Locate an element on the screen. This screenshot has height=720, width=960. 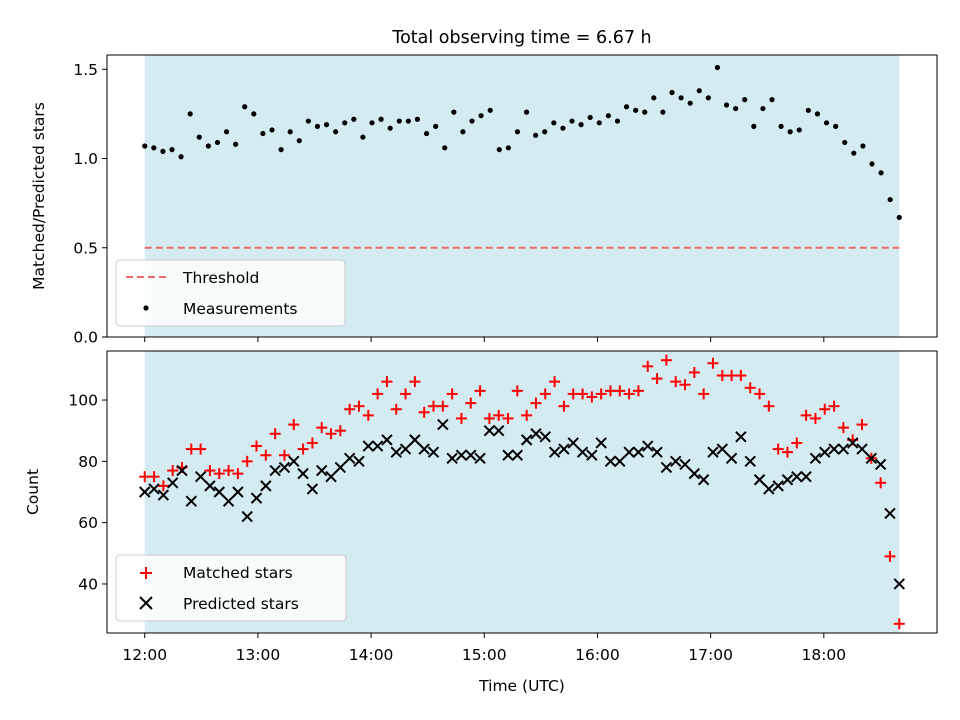
ratio-legend: Threshold Measurements is located at coordinates (230, 293).